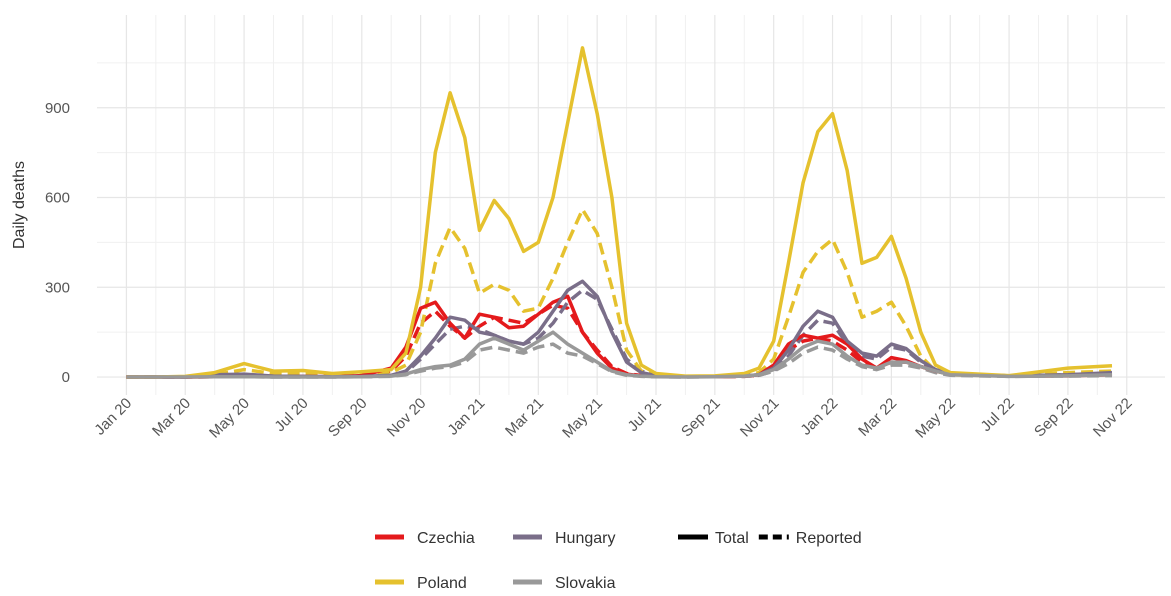  Describe the element at coordinates (829, 538) in the screenshot. I see `legend-label: Reported` at that location.